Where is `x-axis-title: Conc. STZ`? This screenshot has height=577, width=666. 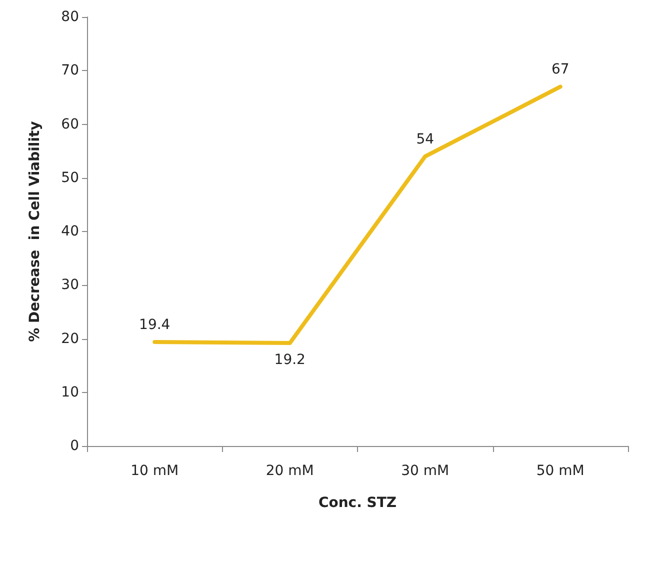
x-axis-title: Conc. STZ is located at coordinates (357, 503).